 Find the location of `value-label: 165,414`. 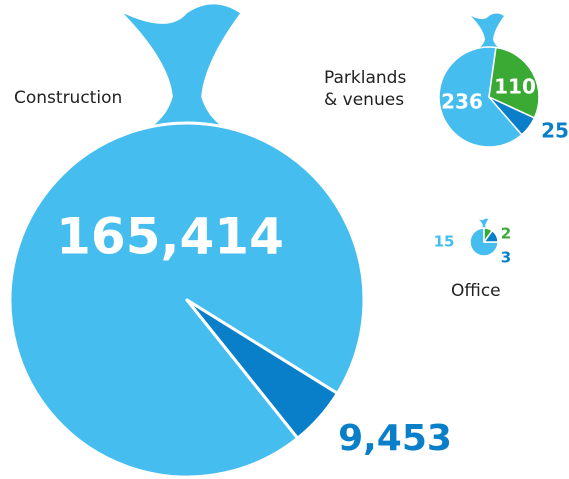

value-label: 165,414 is located at coordinates (170, 237).